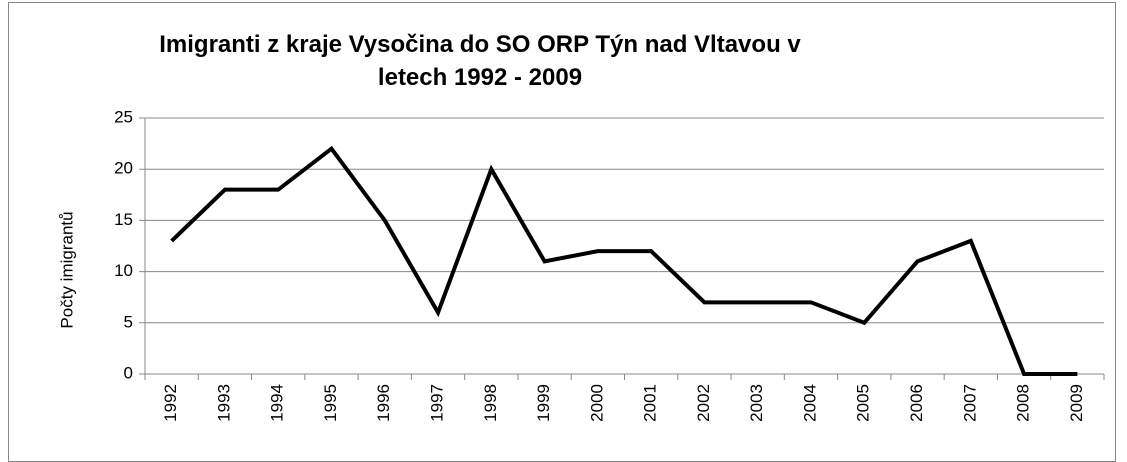 This screenshot has height=462, width=1127. I want to click on x-tick-label: 1992, so click(170, 403).